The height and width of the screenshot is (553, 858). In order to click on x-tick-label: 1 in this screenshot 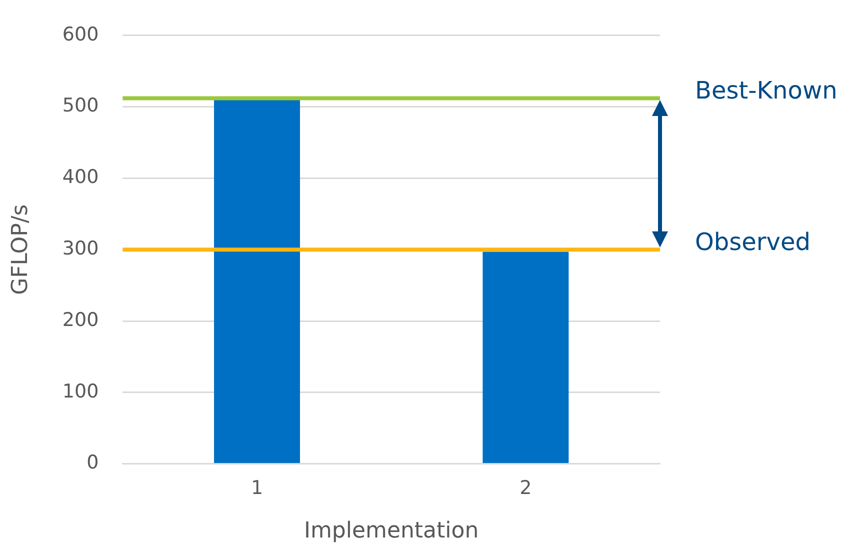, I will do `click(257, 488)`.